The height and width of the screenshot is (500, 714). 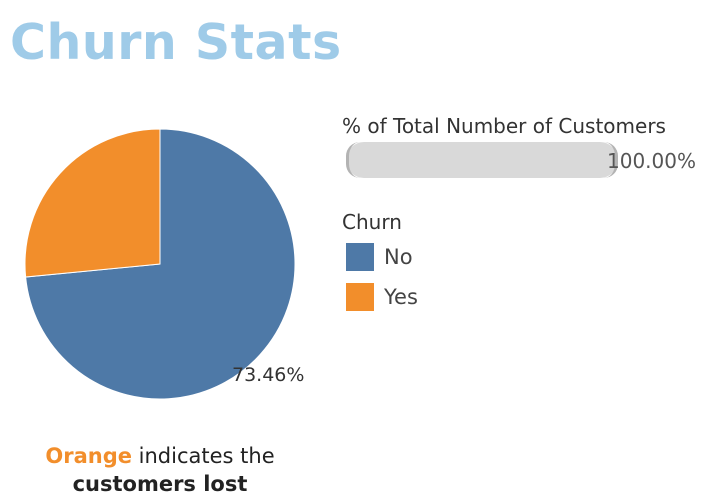 I want to click on percent-range-slider, so click(x=482, y=160).